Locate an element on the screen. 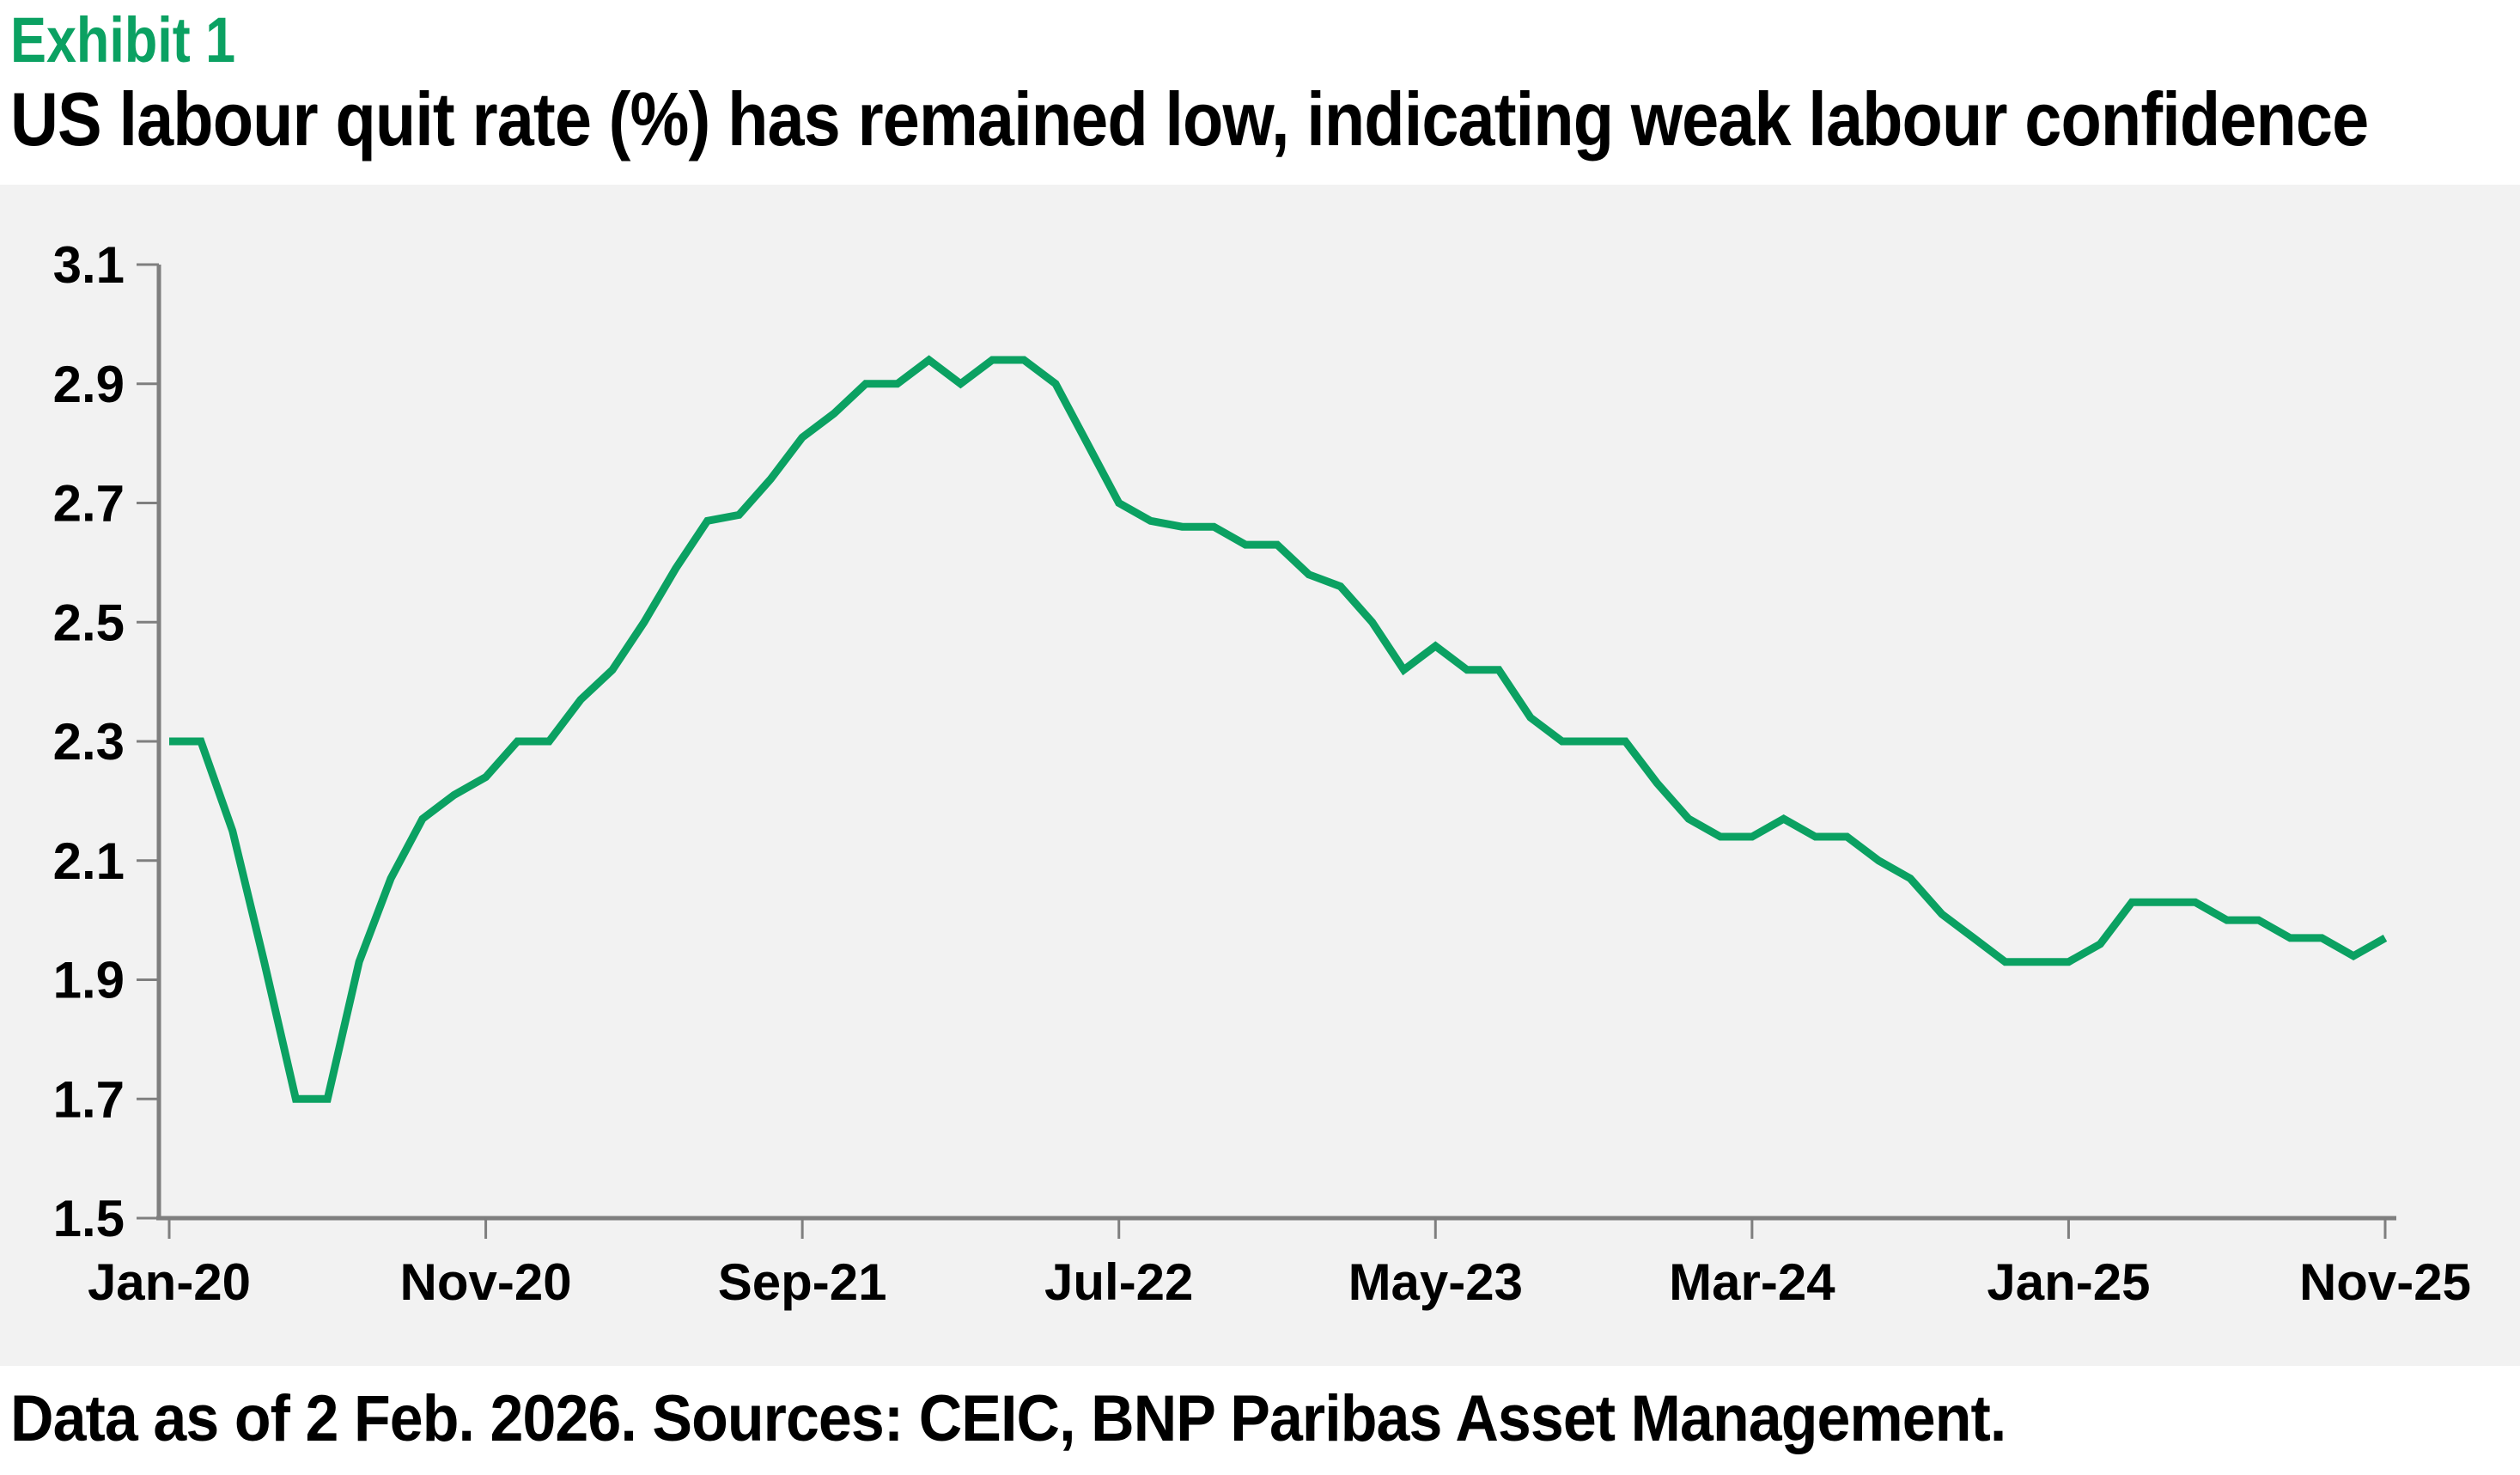 This screenshot has width=2520, height=1475. y-tick-label: 2.1 is located at coordinates (89, 861).